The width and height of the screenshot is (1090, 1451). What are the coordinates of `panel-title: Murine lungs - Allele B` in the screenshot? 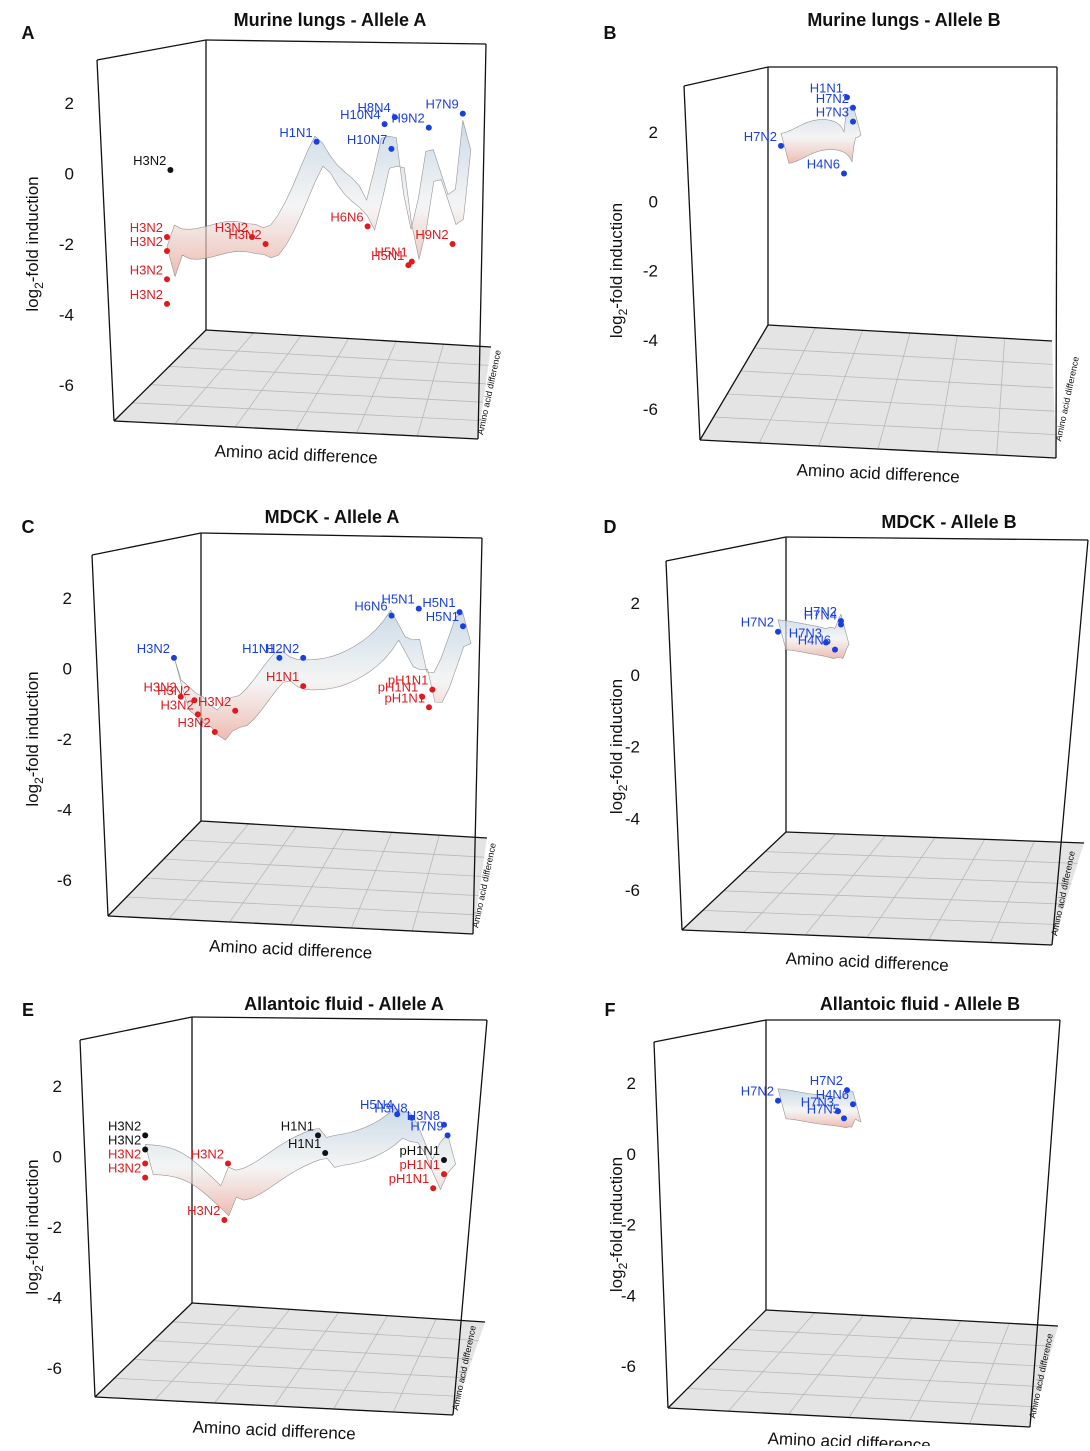 It's located at (903, 20).